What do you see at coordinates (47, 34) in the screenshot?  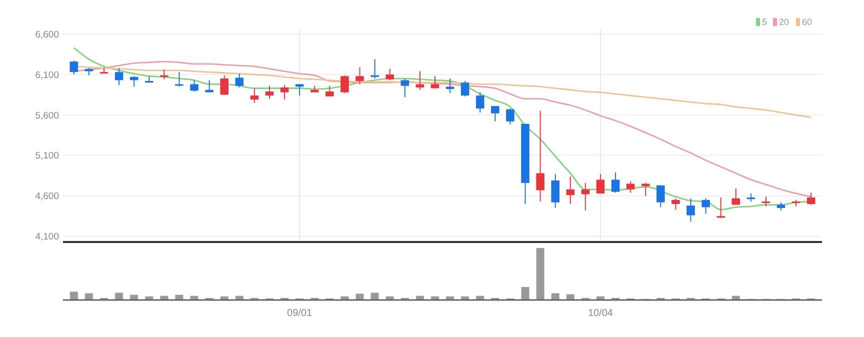 I see `y-tick-label: 6,600` at bounding box center [47, 34].